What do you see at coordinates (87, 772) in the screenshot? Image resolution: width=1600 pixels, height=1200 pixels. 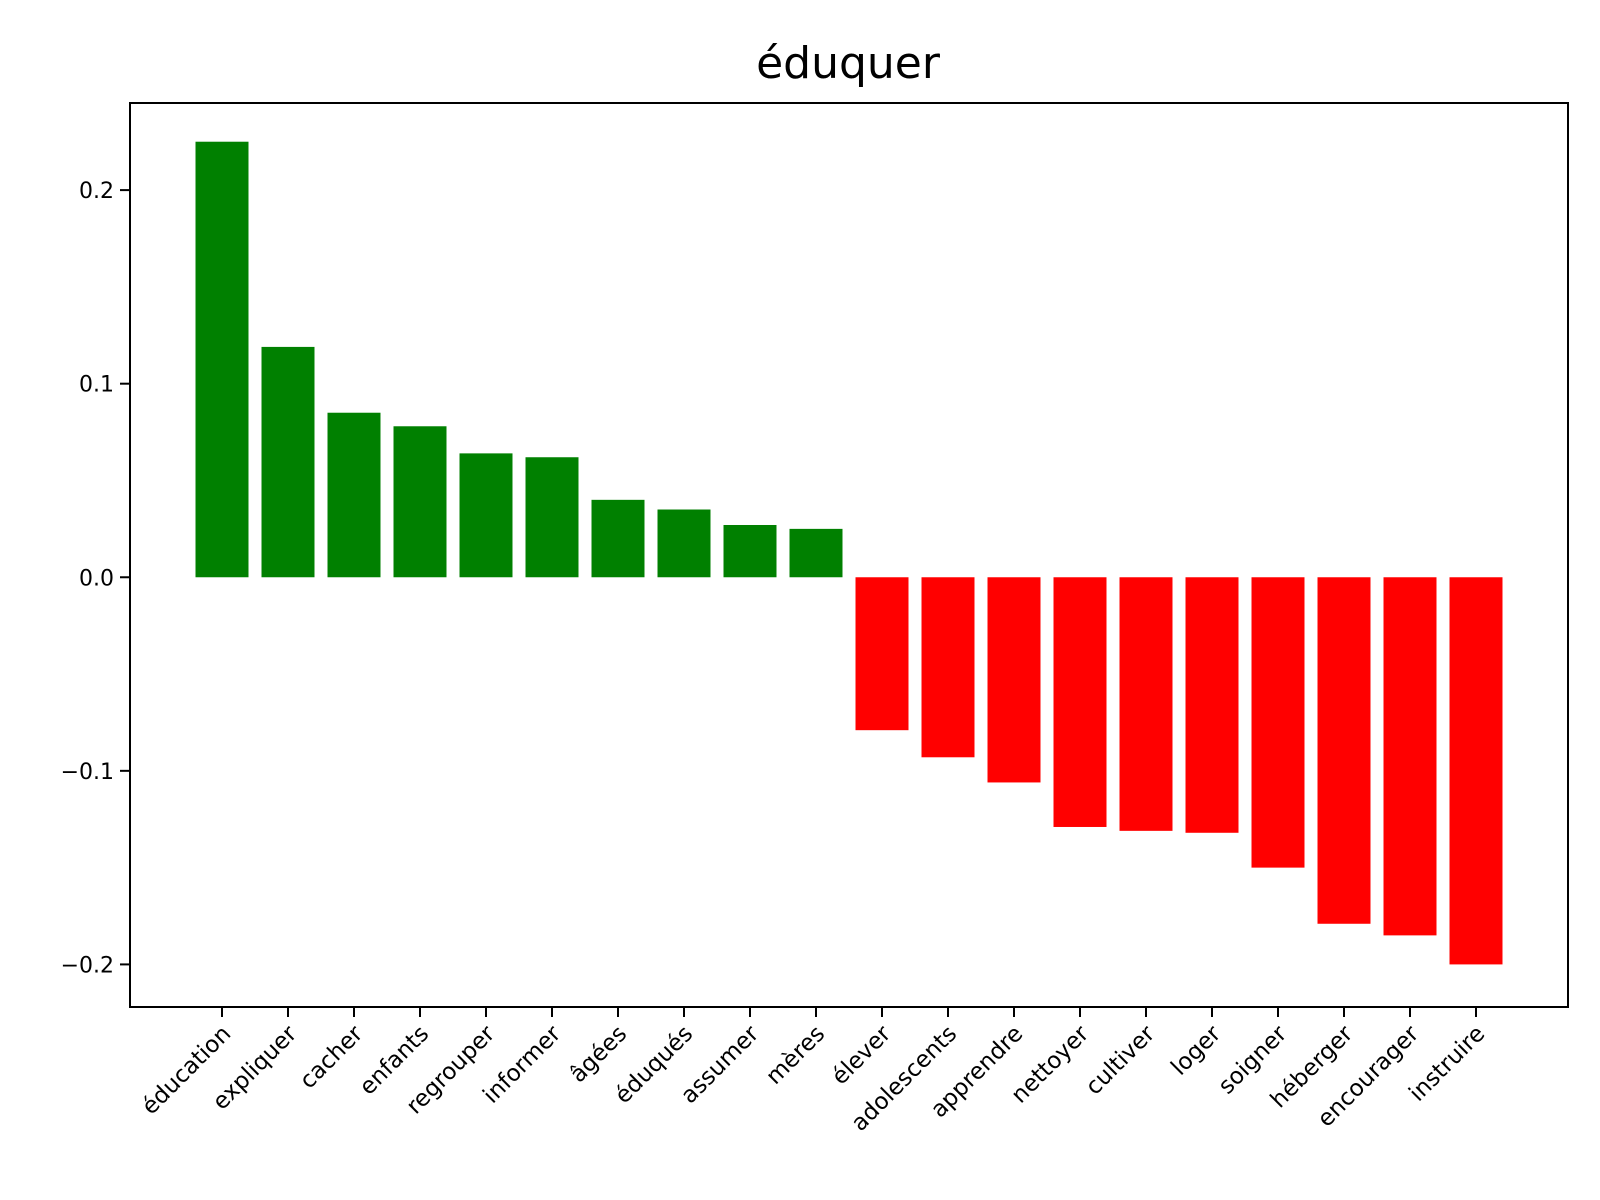 I see `y-tick-label: −0.1` at bounding box center [87, 772].